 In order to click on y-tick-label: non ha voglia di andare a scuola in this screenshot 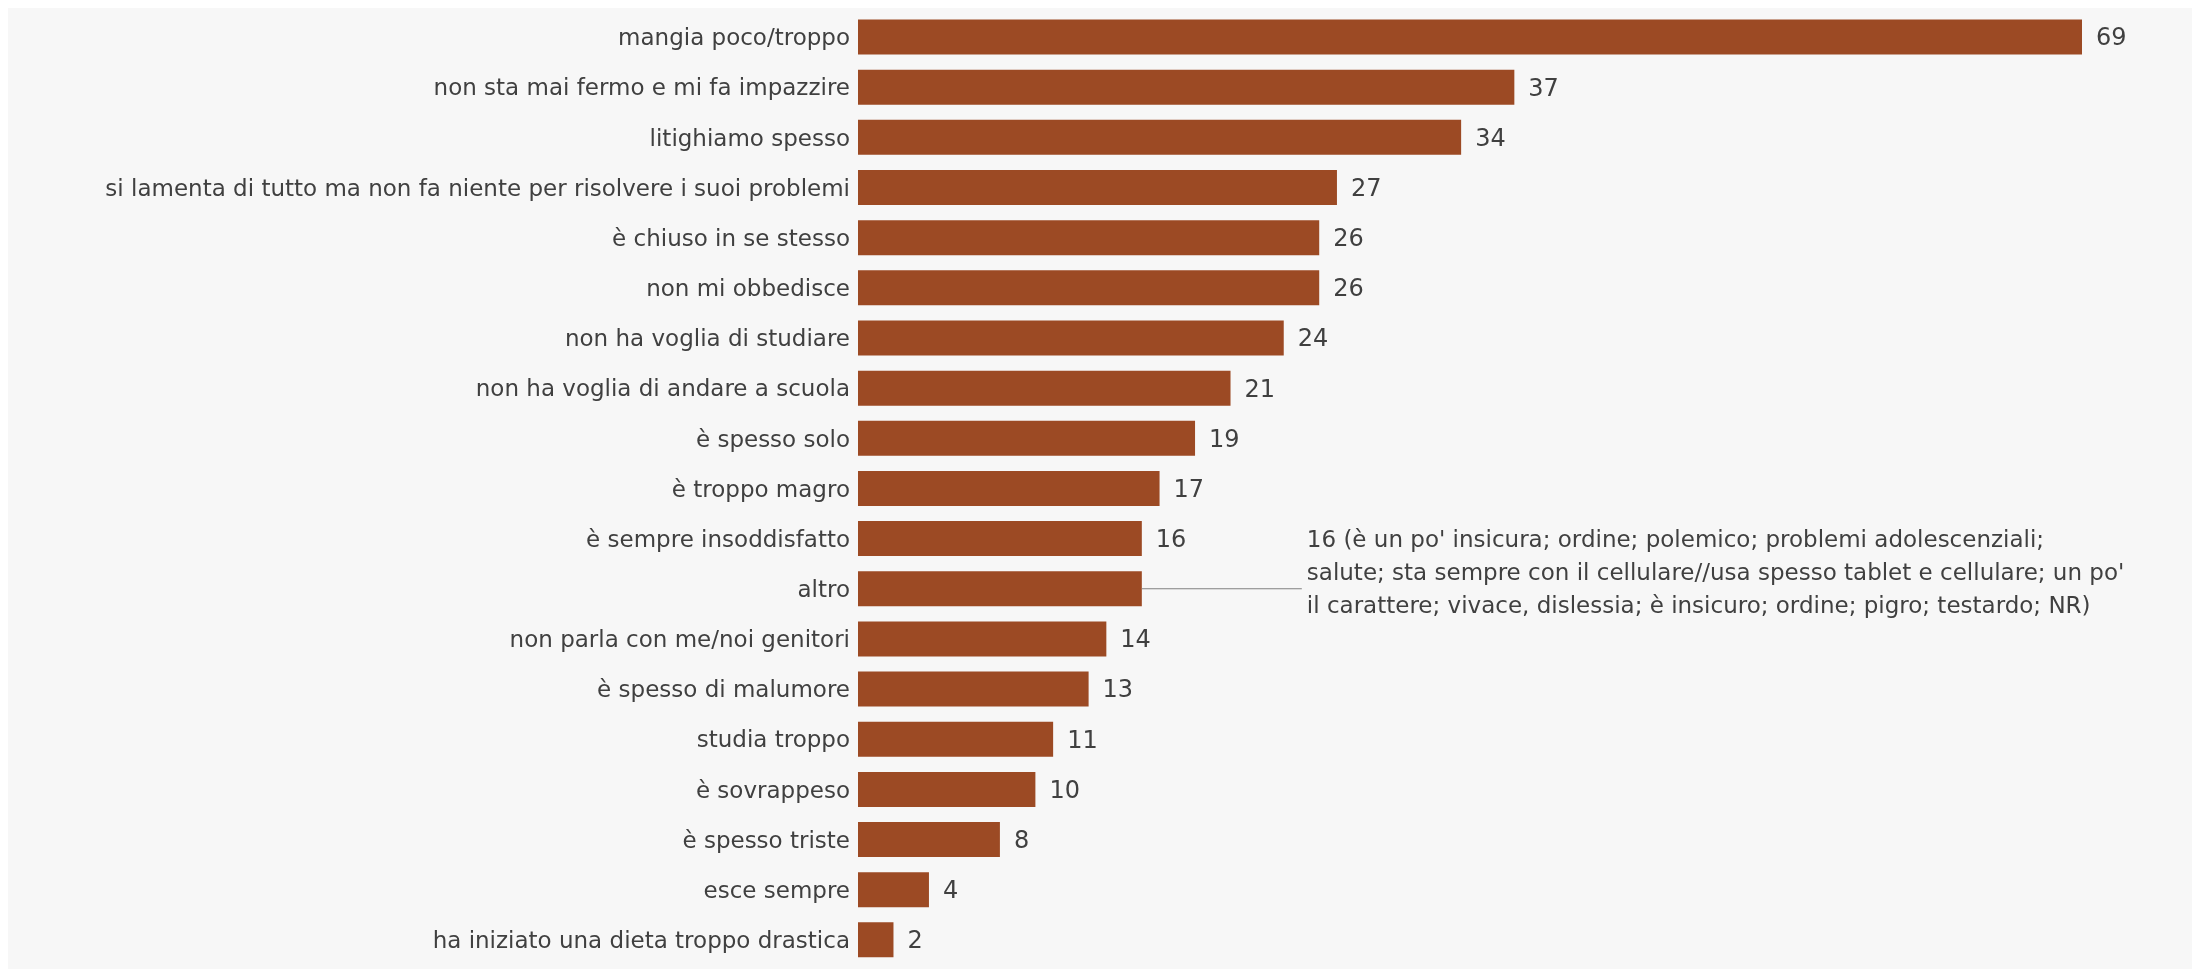, I will do `click(662, 388)`.